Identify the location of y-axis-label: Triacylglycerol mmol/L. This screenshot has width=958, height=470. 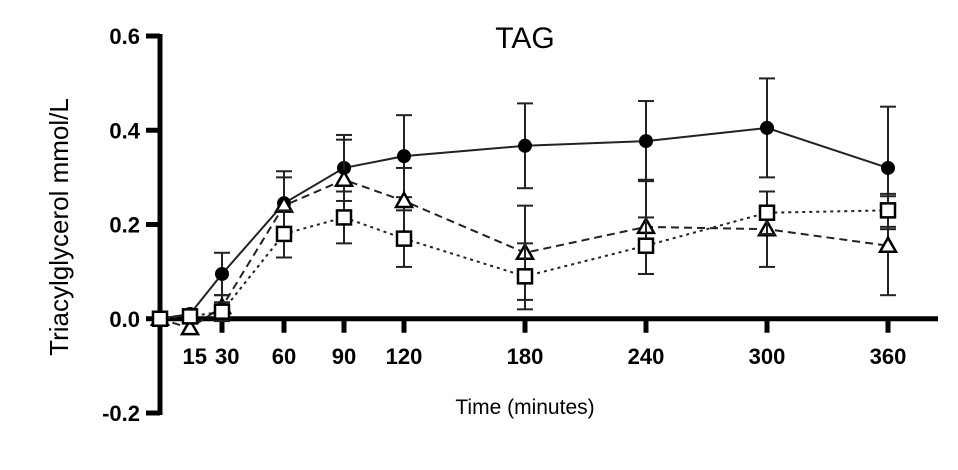
(59, 227).